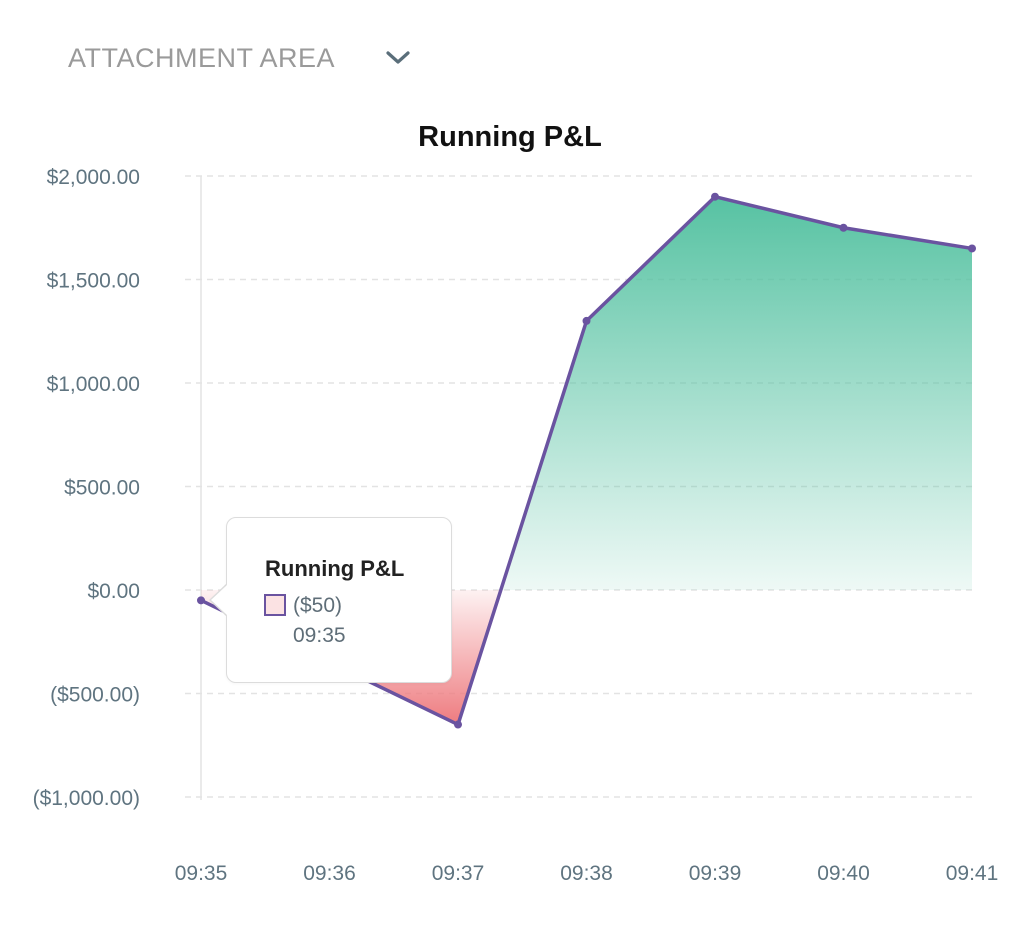  Describe the element at coordinates (275, 605) in the screenshot. I see `tooltip-swatch` at that location.